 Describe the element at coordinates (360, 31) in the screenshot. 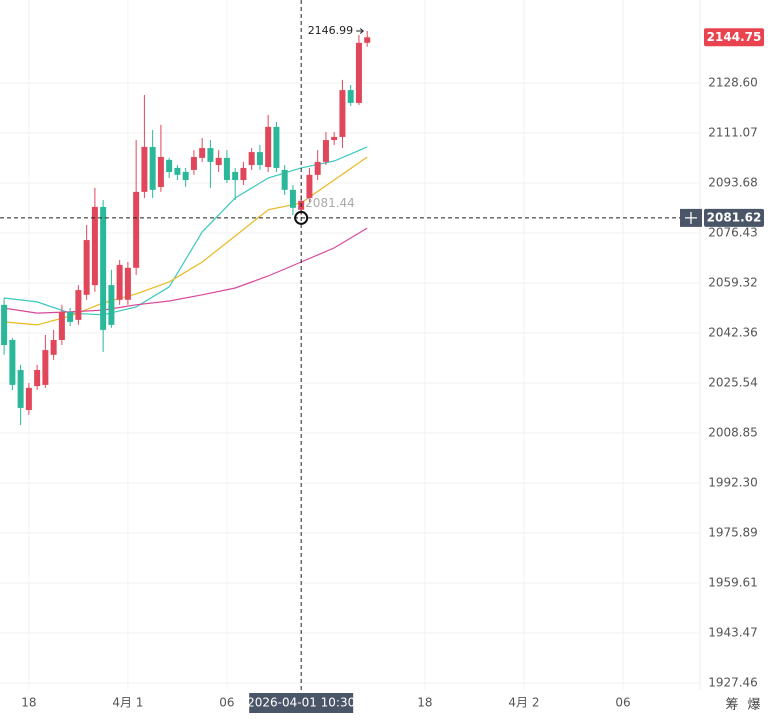

I see `high-arrow` at that location.